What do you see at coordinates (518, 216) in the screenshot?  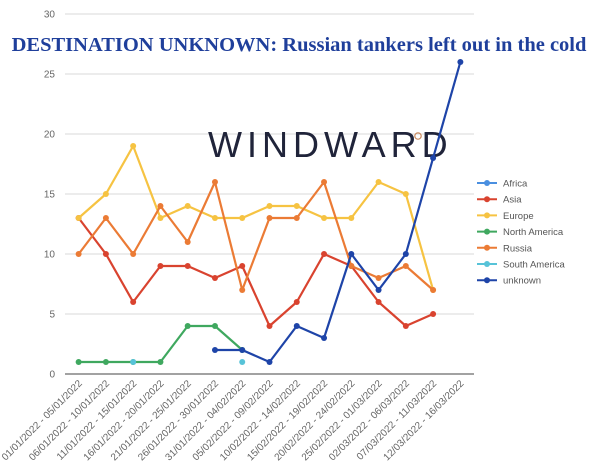 I see `legend-label: Europe` at bounding box center [518, 216].